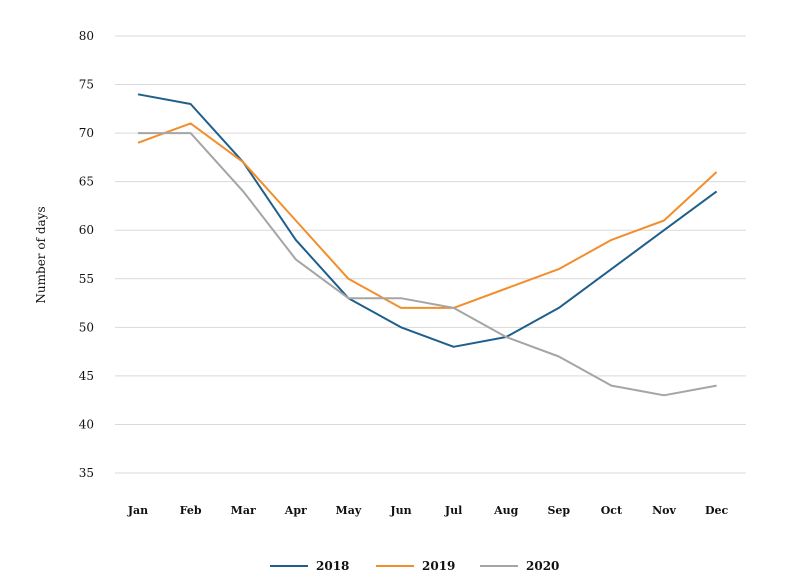 The image size is (792, 580). What do you see at coordinates (86, 182) in the screenshot?
I see `y-tick-label: 65` at bounding box center [86, 182].